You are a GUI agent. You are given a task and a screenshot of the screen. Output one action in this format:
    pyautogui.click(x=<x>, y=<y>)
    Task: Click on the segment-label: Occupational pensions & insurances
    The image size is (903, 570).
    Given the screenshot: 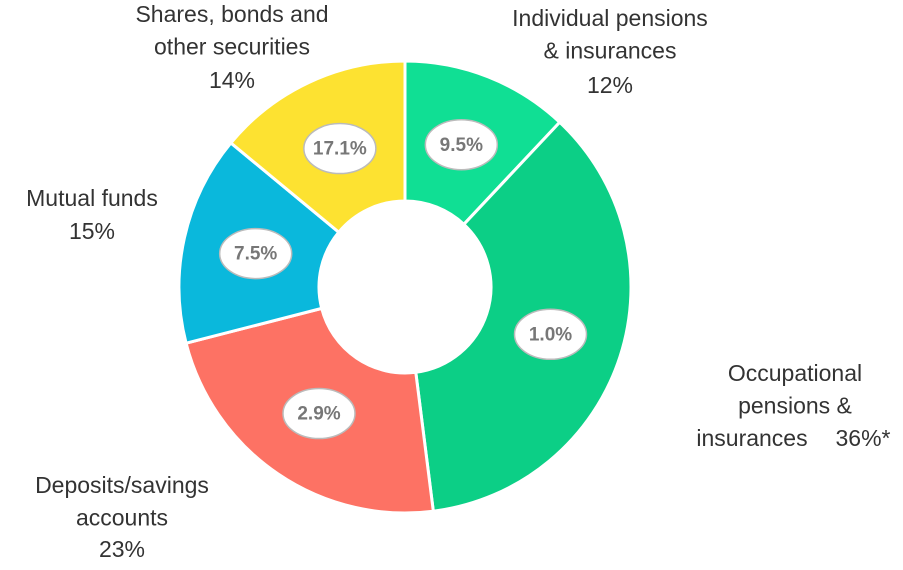 What is the action you would take?
    pyautogui.click(x=779, y=405)
    